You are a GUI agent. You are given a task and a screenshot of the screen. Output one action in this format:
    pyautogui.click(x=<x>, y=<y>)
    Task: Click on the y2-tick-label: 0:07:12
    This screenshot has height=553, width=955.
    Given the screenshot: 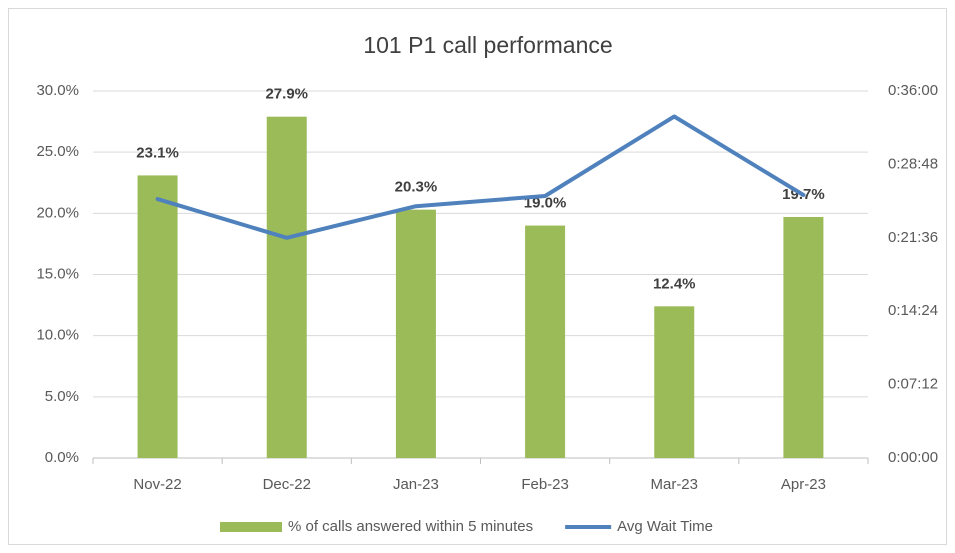 What is the action you would take?
    pyautogui.click(x=913, y=384)
    